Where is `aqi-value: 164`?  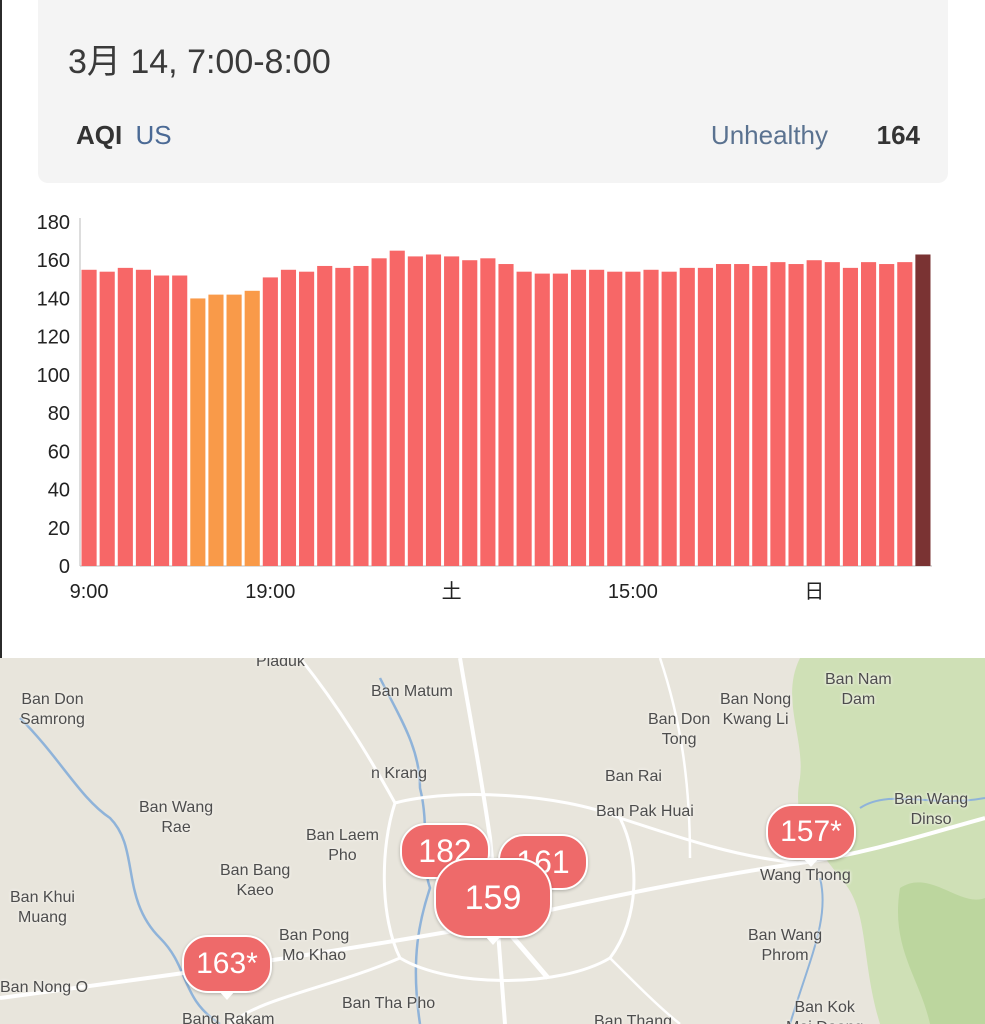
aqi-value: 164 is located at coordinates (898, 135).